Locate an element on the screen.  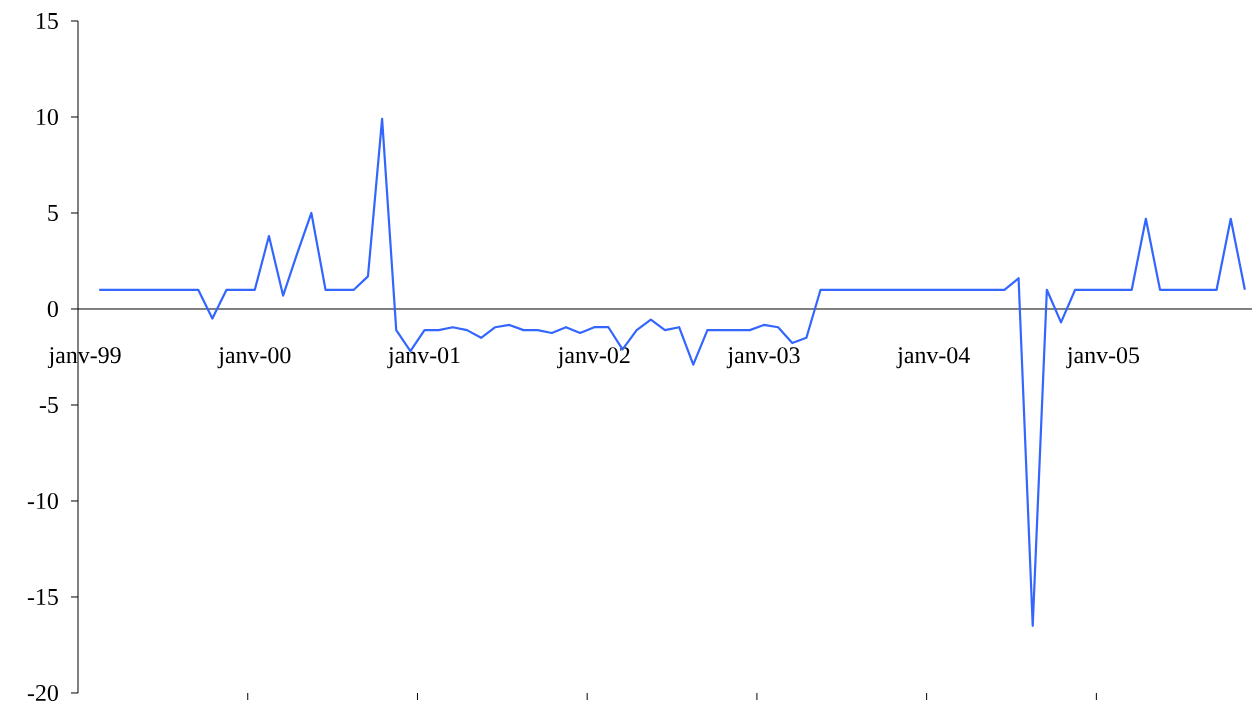
y-tick-label: 0 is located at coordinates (52, 309).